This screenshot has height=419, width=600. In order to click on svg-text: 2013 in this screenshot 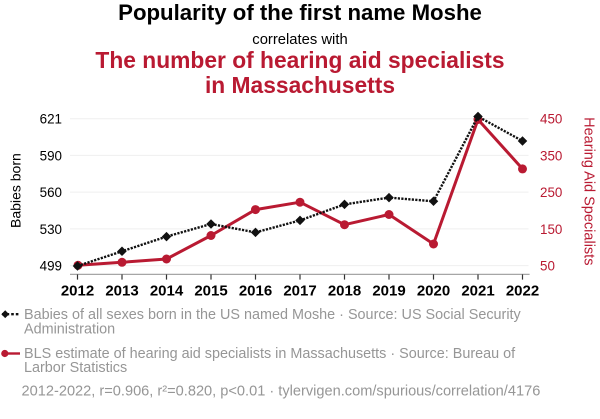, I will do `click(121, 290)`.